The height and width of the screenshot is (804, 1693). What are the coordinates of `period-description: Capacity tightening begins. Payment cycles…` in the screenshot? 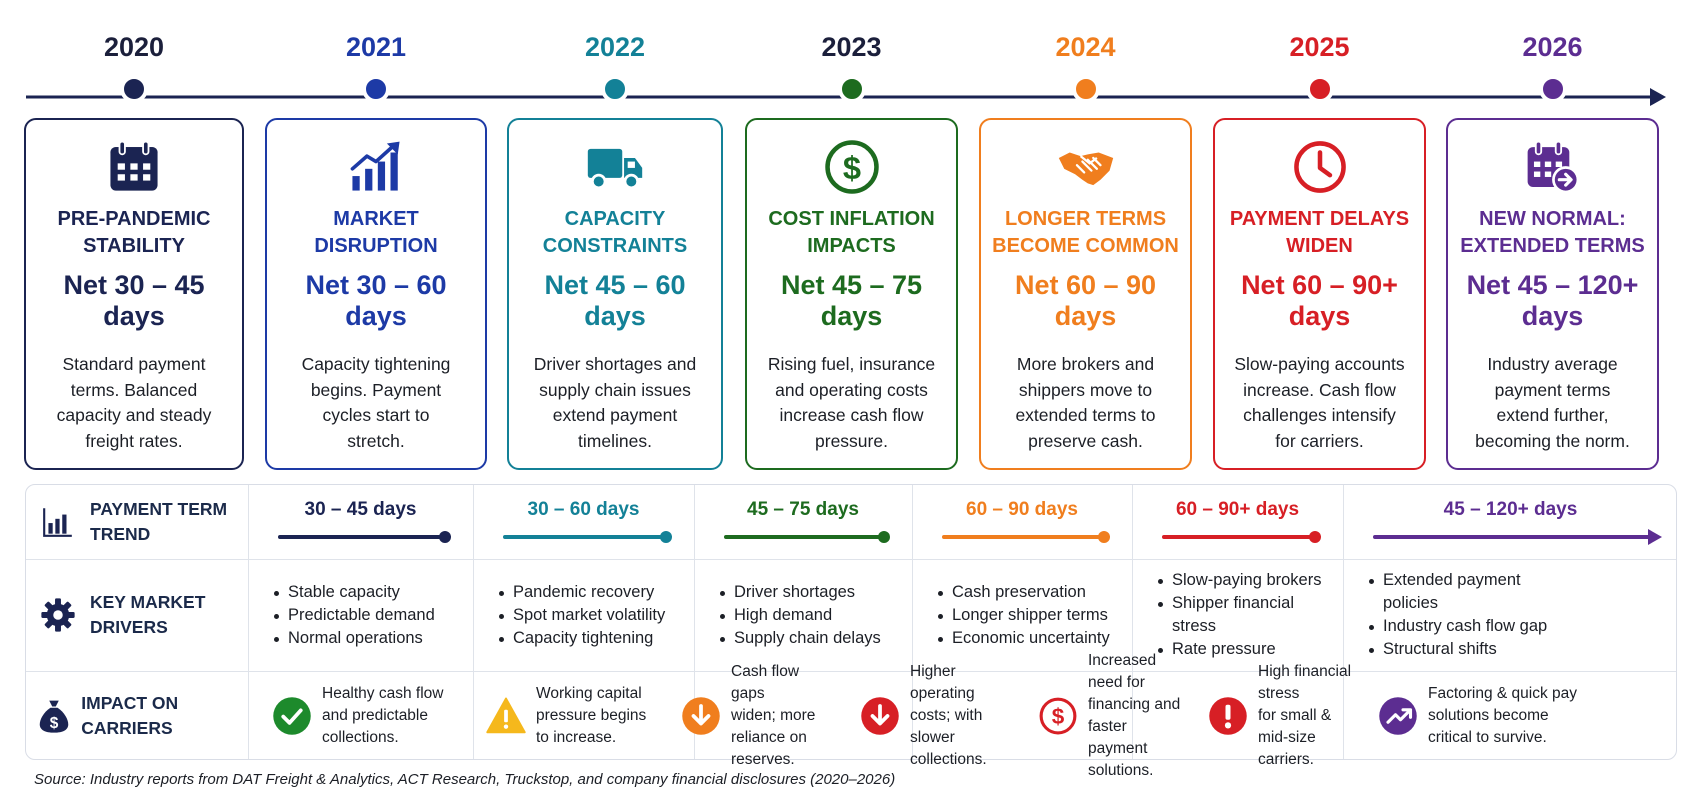 It's located at (376, 403).